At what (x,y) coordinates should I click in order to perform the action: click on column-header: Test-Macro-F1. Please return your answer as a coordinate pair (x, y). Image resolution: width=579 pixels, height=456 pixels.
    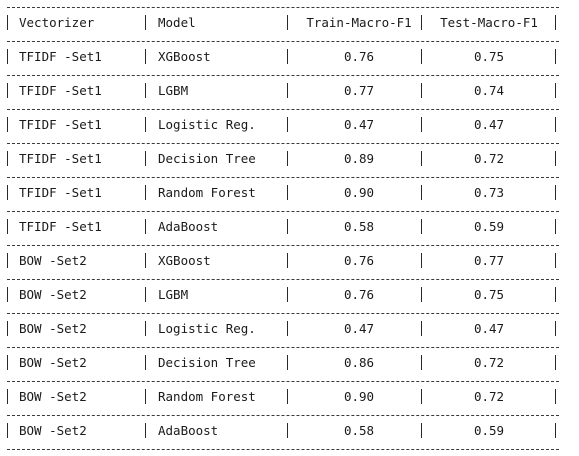
    Looking at the image, I should click on (489, 22).